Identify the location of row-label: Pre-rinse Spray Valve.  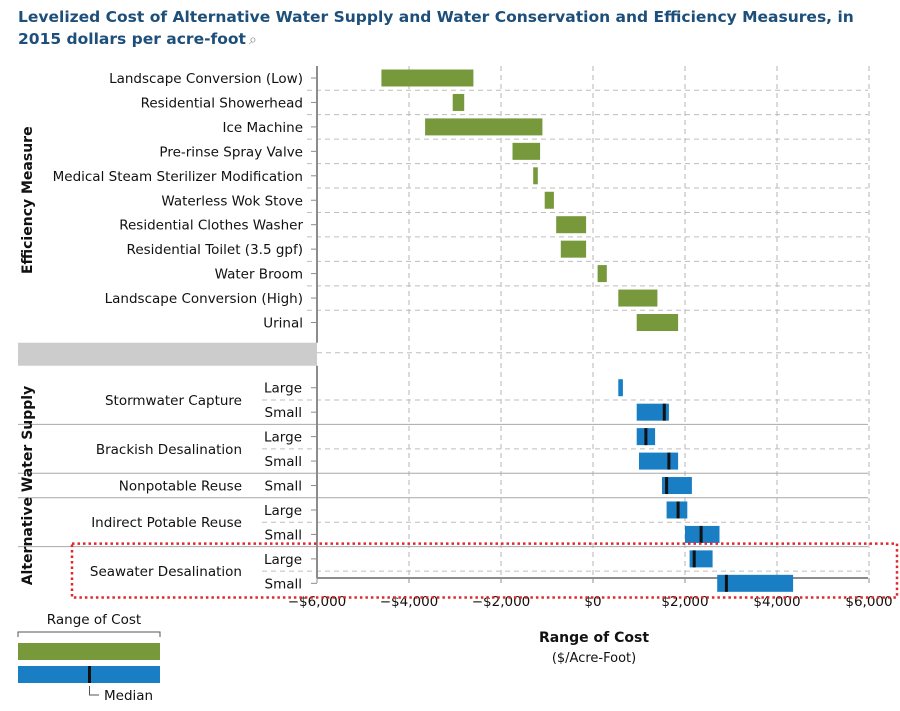
(231, 152).